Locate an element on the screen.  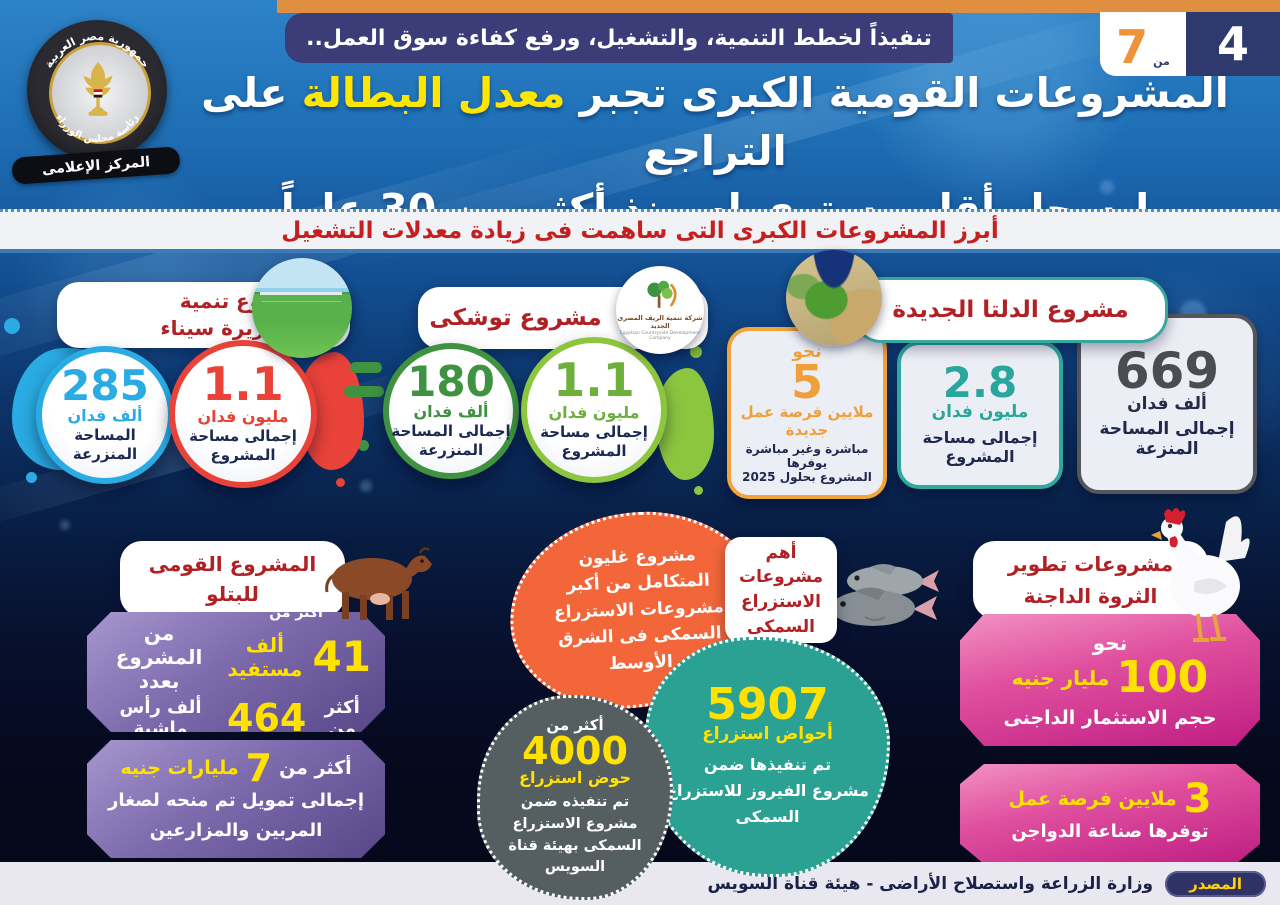
delta-title-card: مشروع الدلتا الجديدة is located at coordinates (1010, 310).